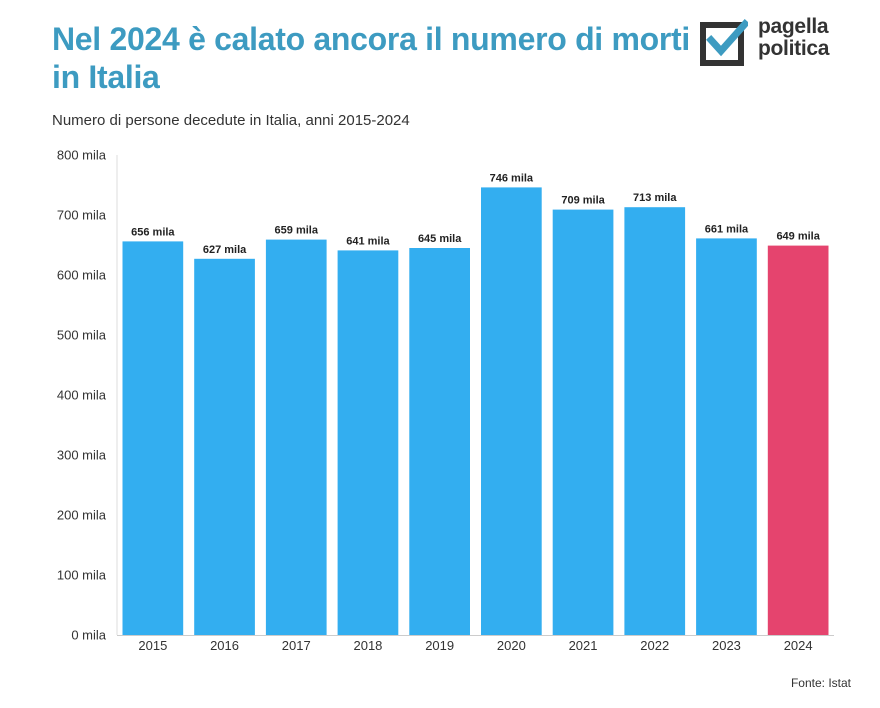 The height and width of the screenshot is (708, 880). Describe the element at coordinates (794, 48) in the screenshot. I see `logo-line-2: politica` at that location.